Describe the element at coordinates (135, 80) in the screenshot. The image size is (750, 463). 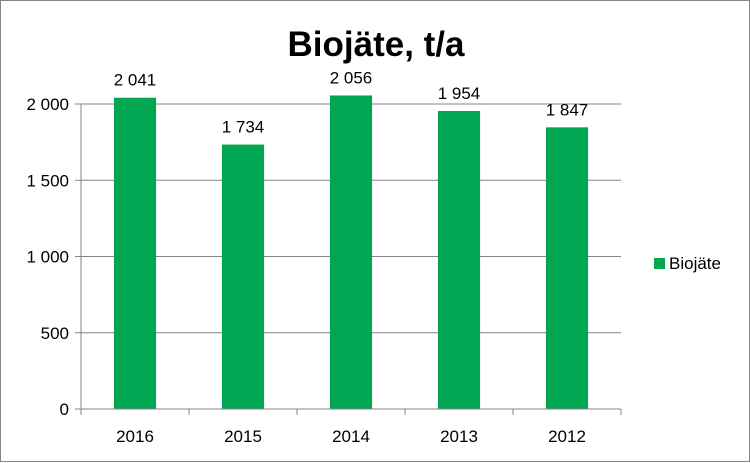
I see `data-label: 2 041` at that location.